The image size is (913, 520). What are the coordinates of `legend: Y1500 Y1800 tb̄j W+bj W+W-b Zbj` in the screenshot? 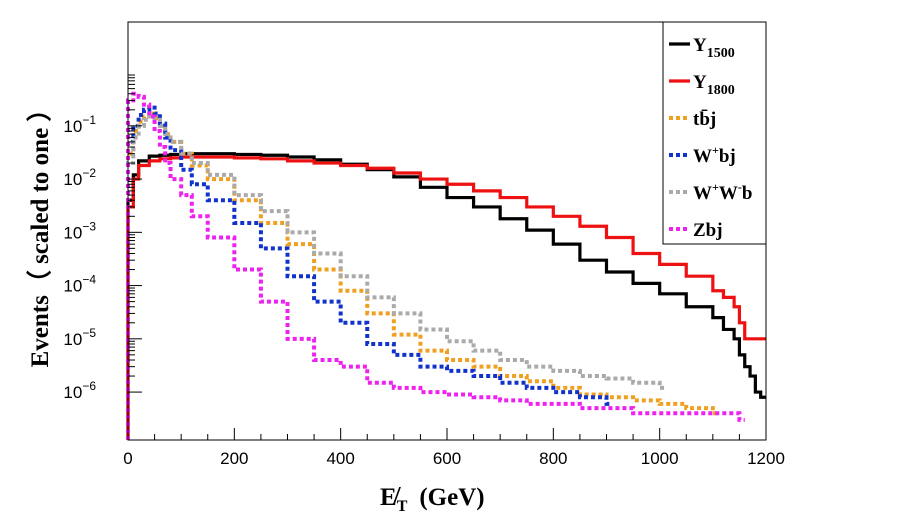 It's located at (714, 133).